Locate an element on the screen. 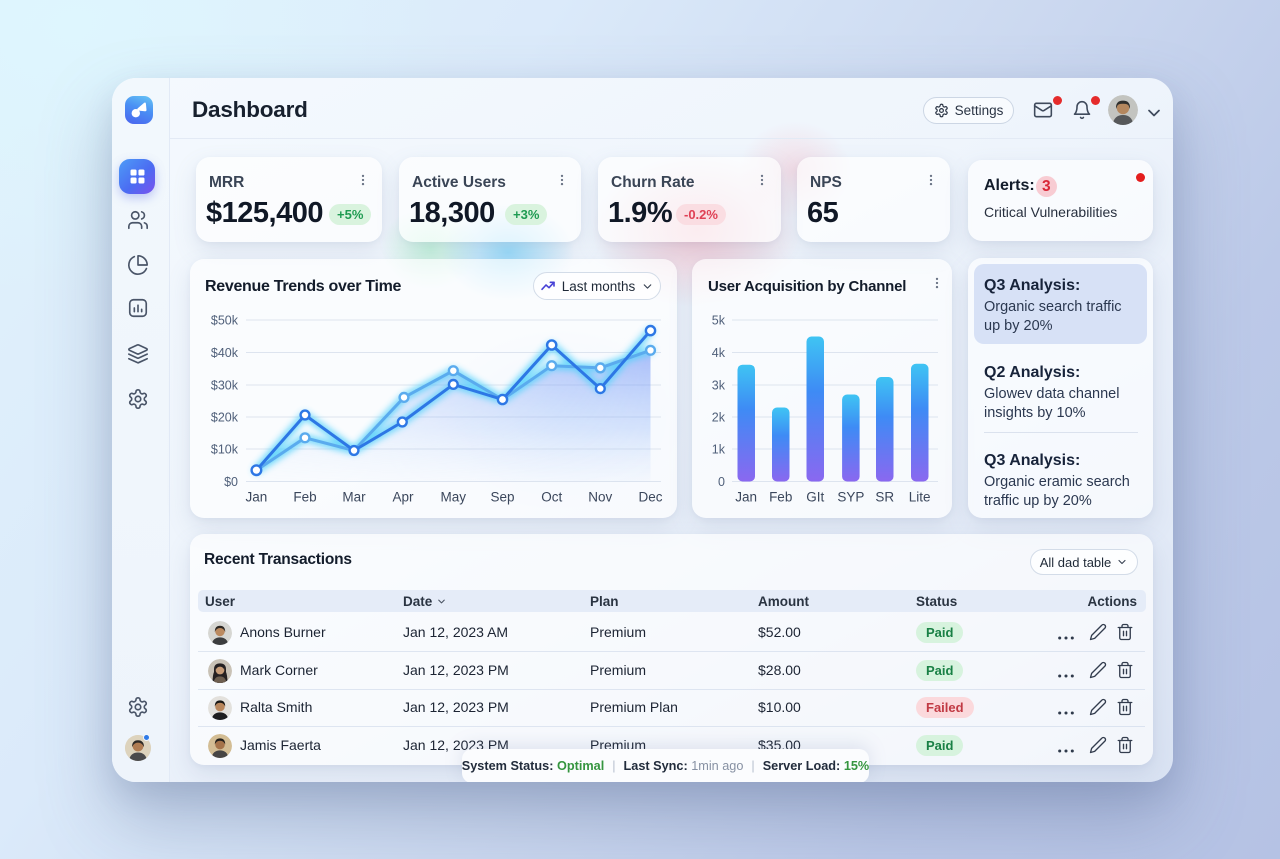 The image size is (1280, 859). svg-text: 5k is located at coordinates (719, 321).